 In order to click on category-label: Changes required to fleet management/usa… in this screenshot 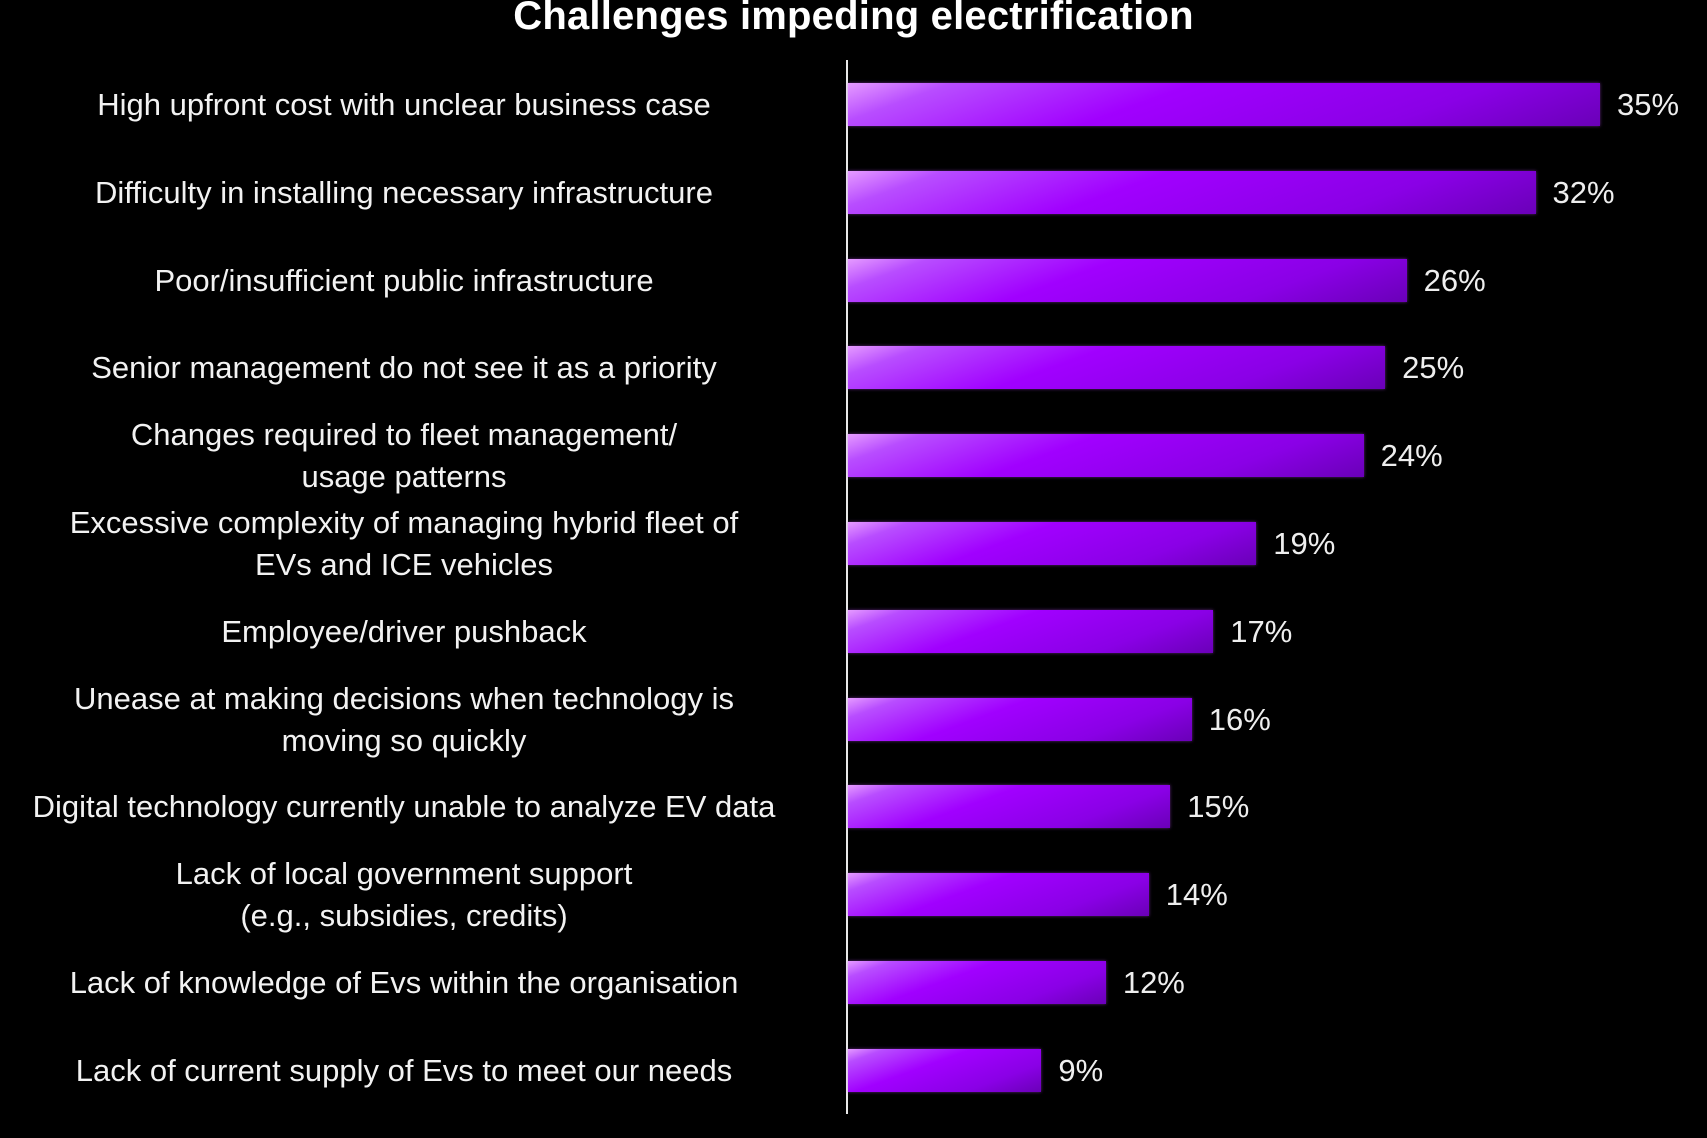, I will do `click(407, 456)`.